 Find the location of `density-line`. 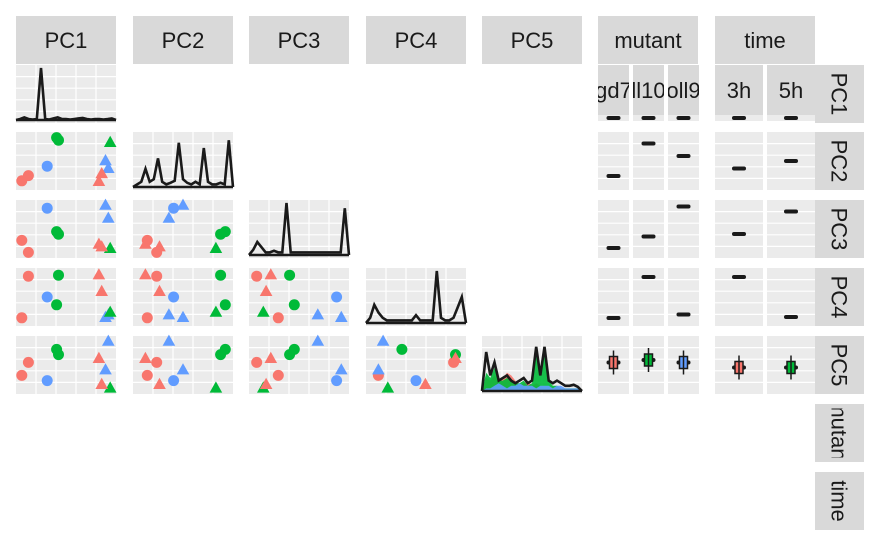

density-line is located at coordinates (531, 369).